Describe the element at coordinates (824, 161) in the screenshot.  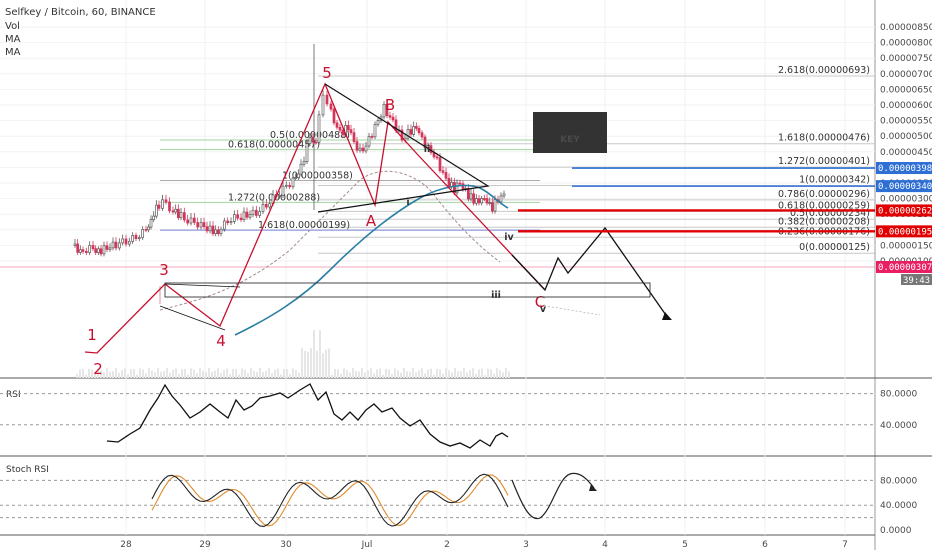
I see `fib-level-label: 1.272(0.00000401)` at that location.